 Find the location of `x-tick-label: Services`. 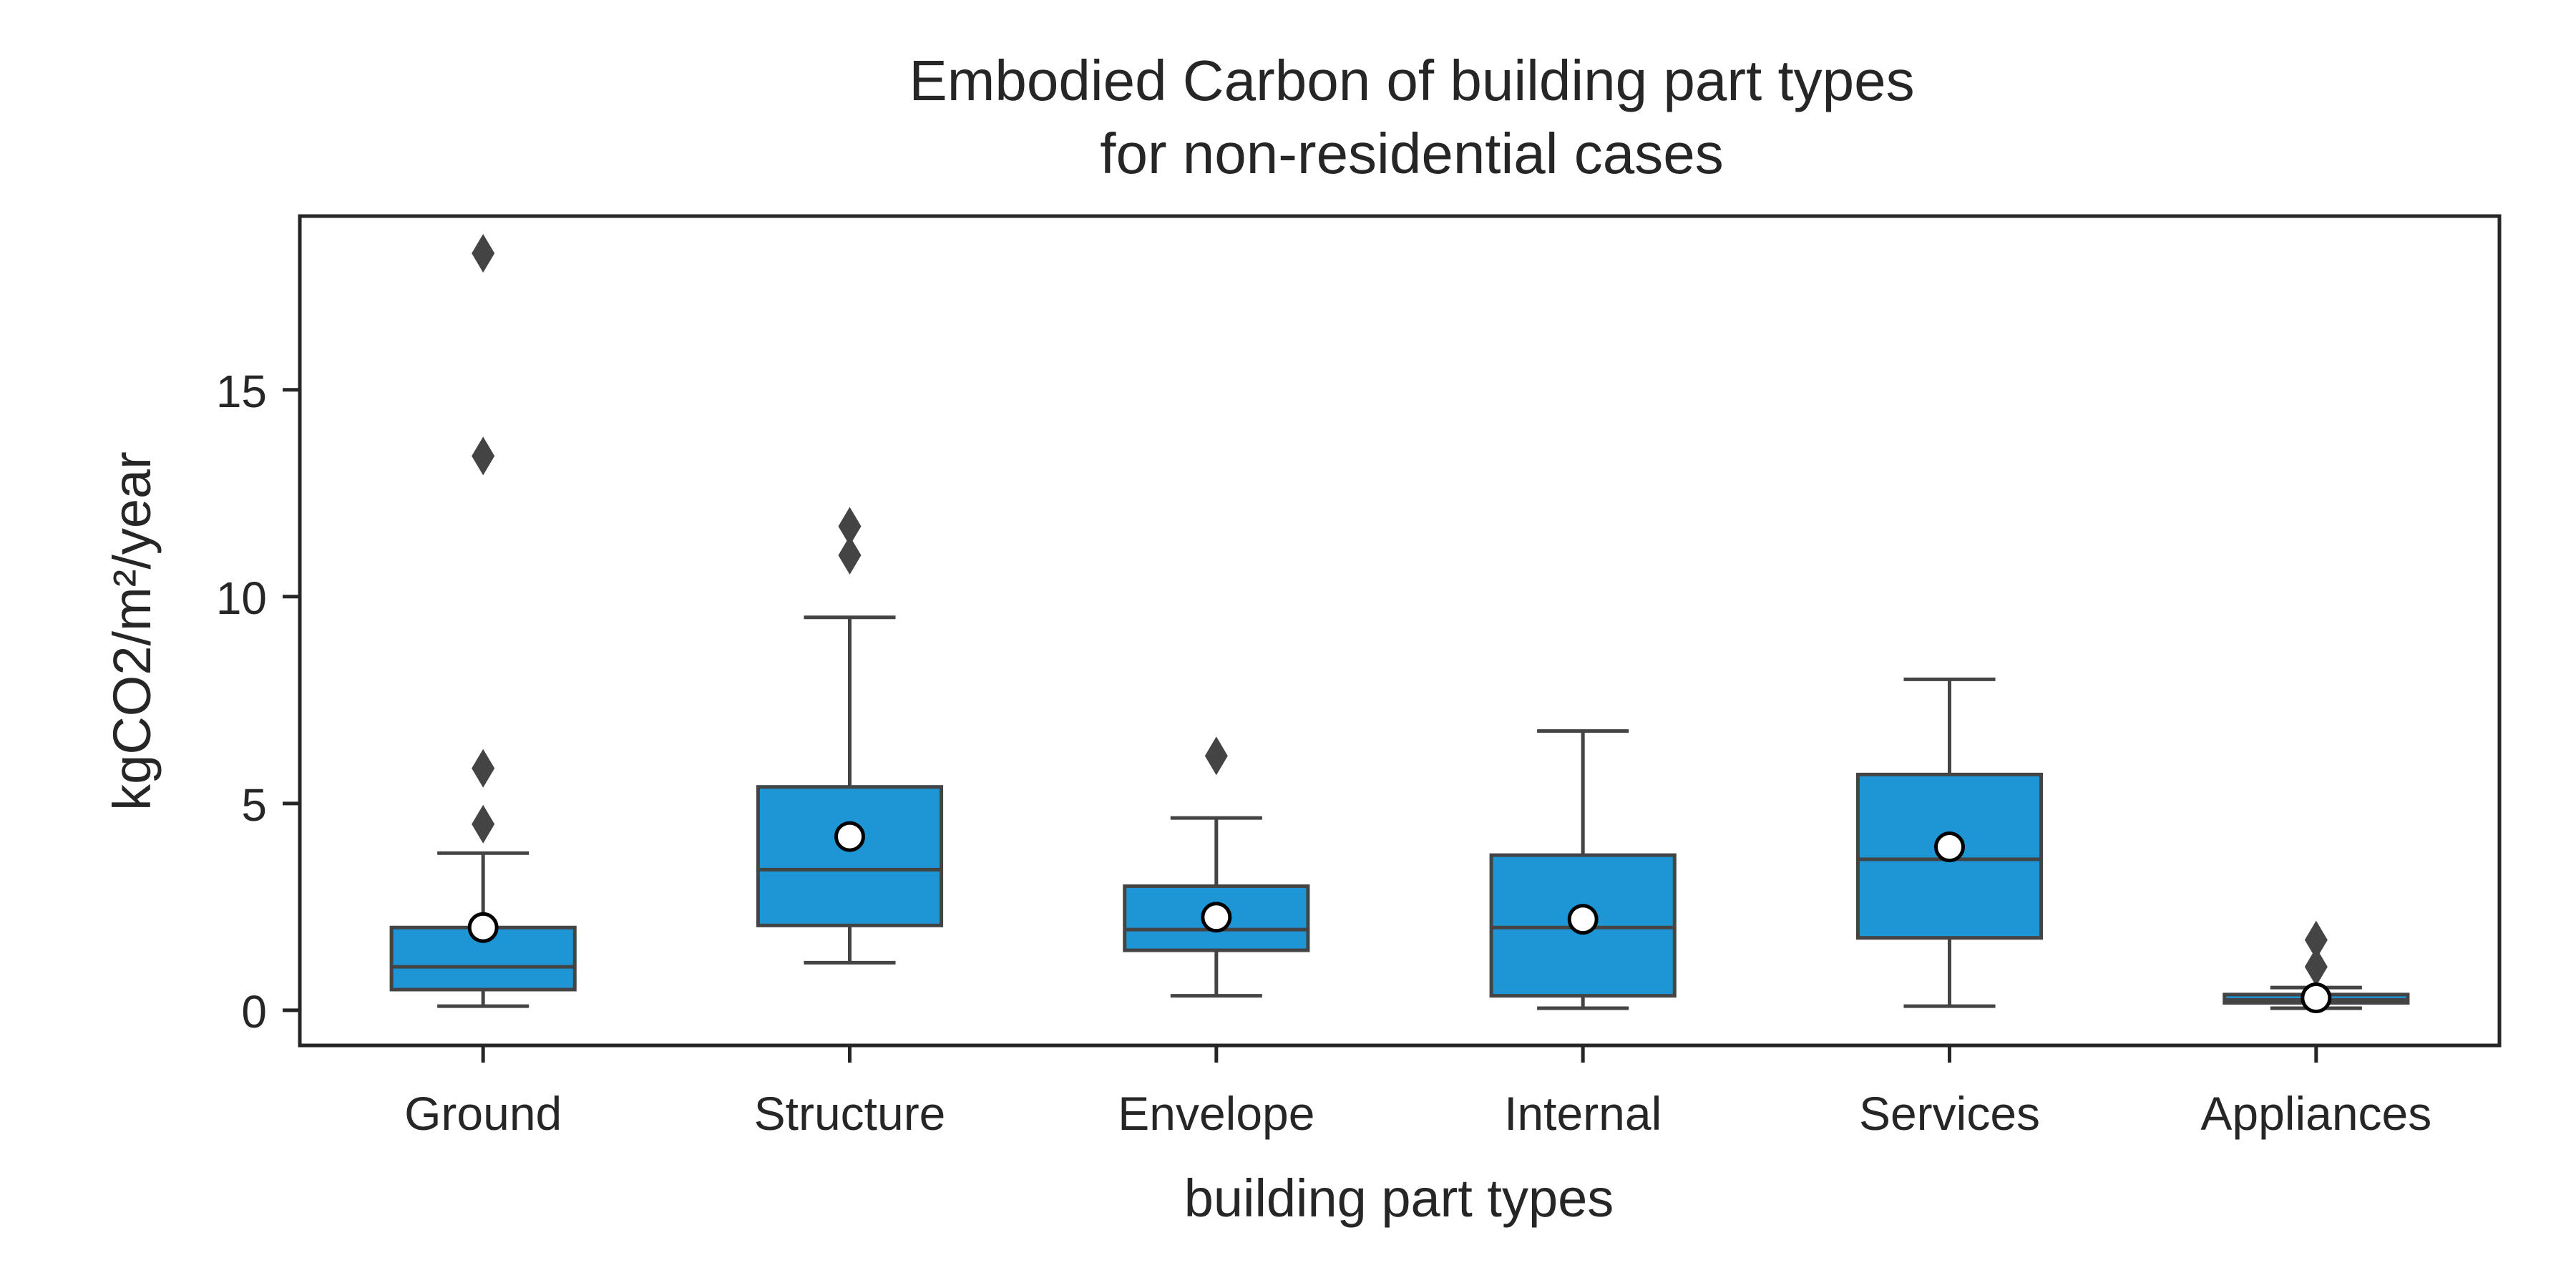

x-tick-label: Services is located at coordinates (1949, 1113).